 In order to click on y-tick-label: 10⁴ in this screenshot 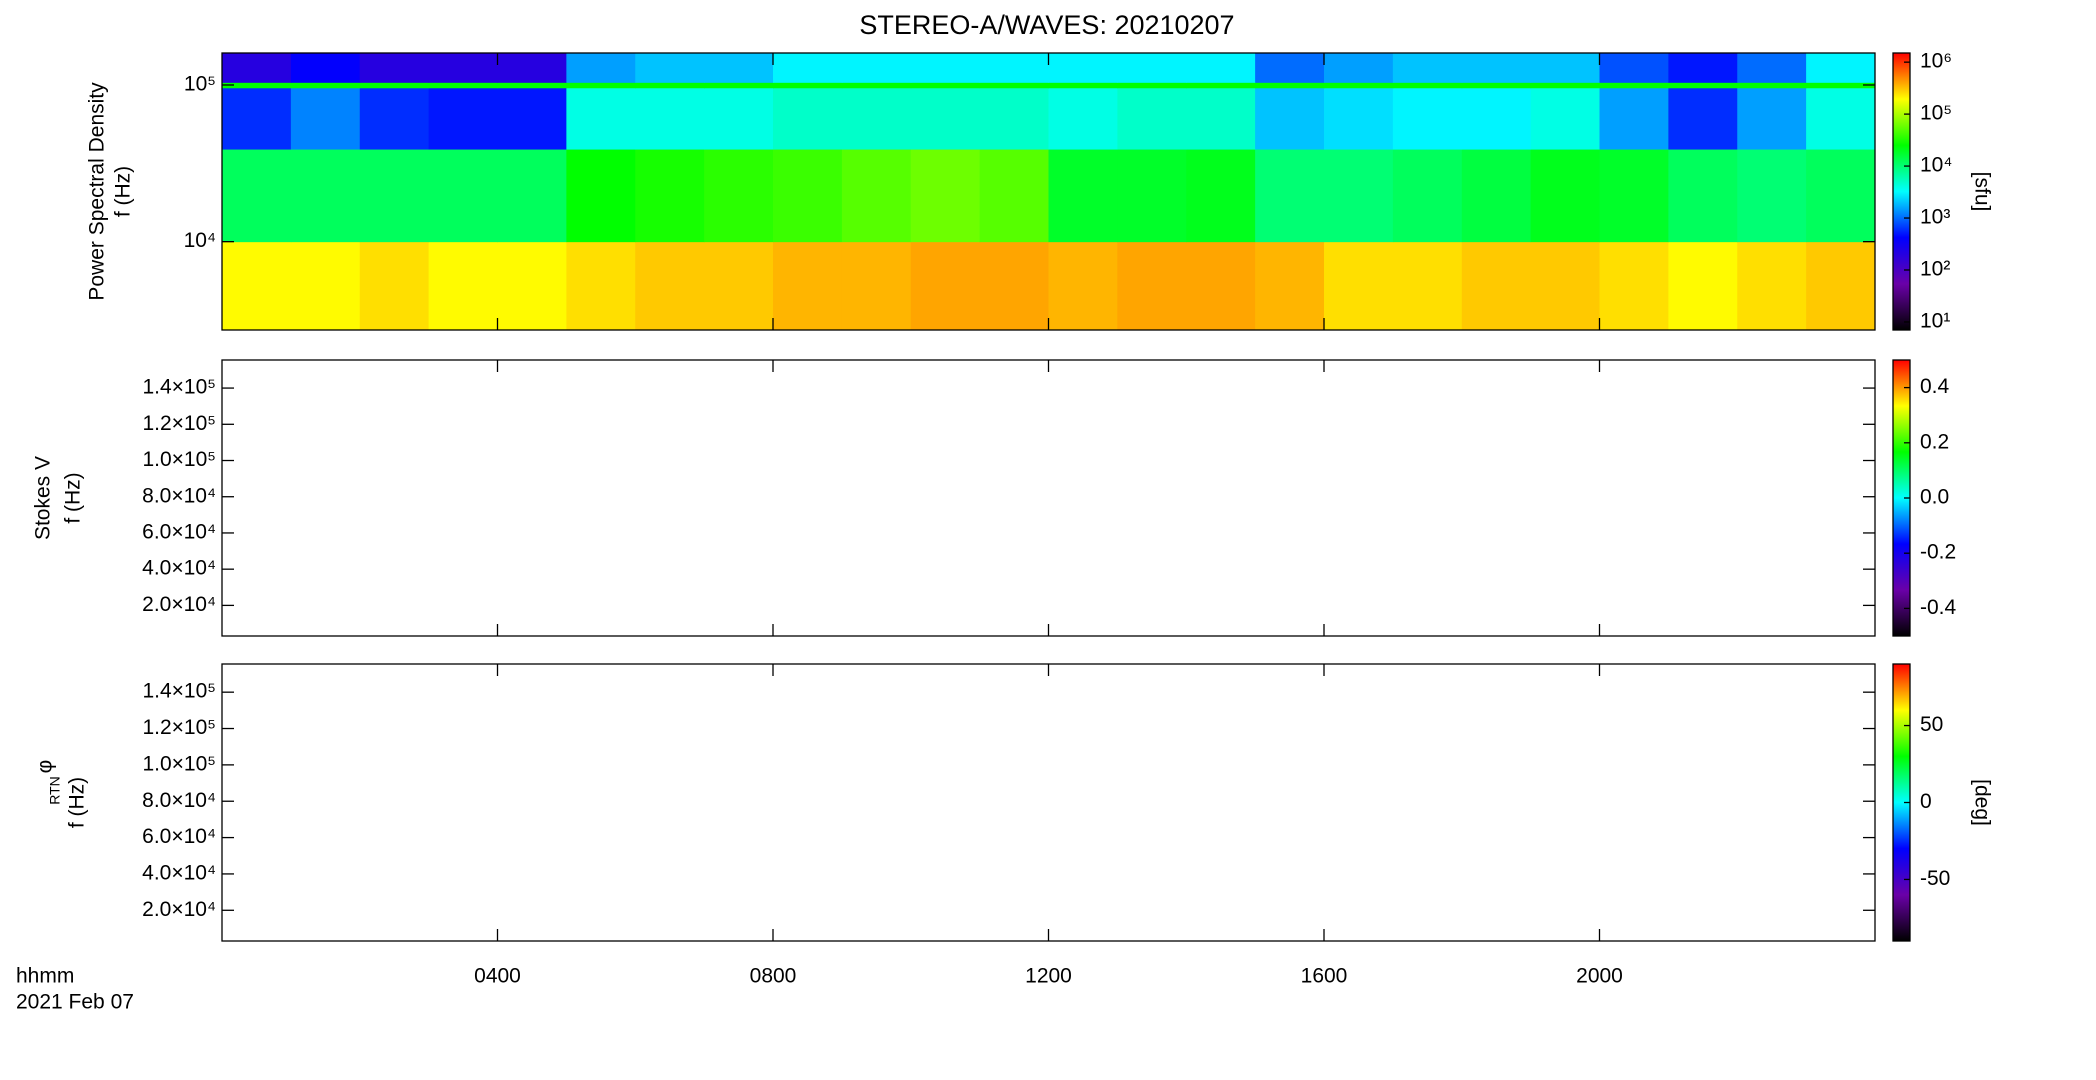, I will do `click(200, 240)`.